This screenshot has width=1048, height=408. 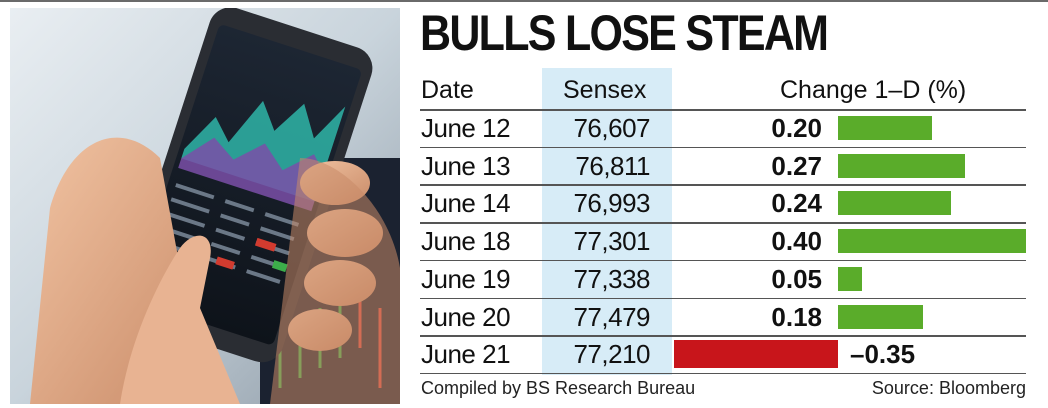 I want to click on top-rule, so click(x=524, y=1).